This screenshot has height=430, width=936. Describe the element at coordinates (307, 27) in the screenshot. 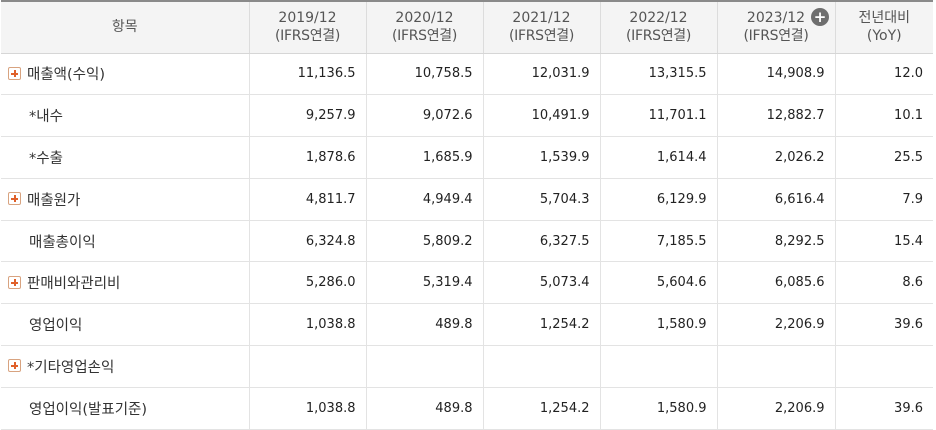

I see `period-header: 2019/12 (IFRS연결)` at that location.